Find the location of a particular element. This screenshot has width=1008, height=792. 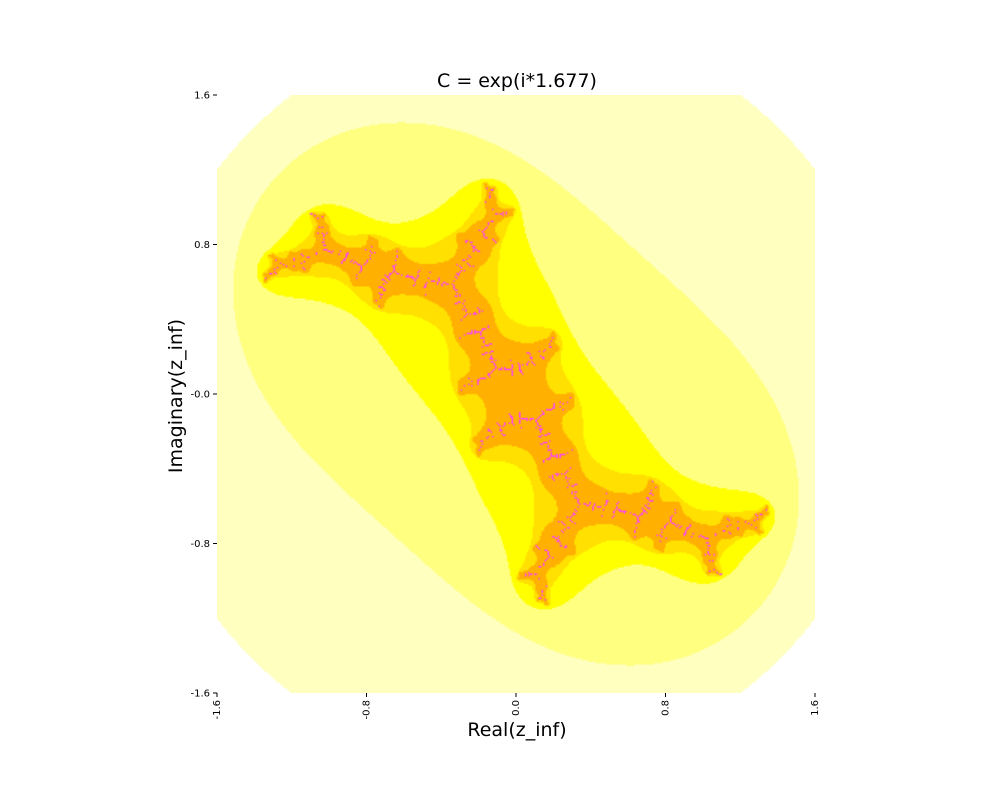

x-tick-label: 0.8 is located at coordinates (666, 708).